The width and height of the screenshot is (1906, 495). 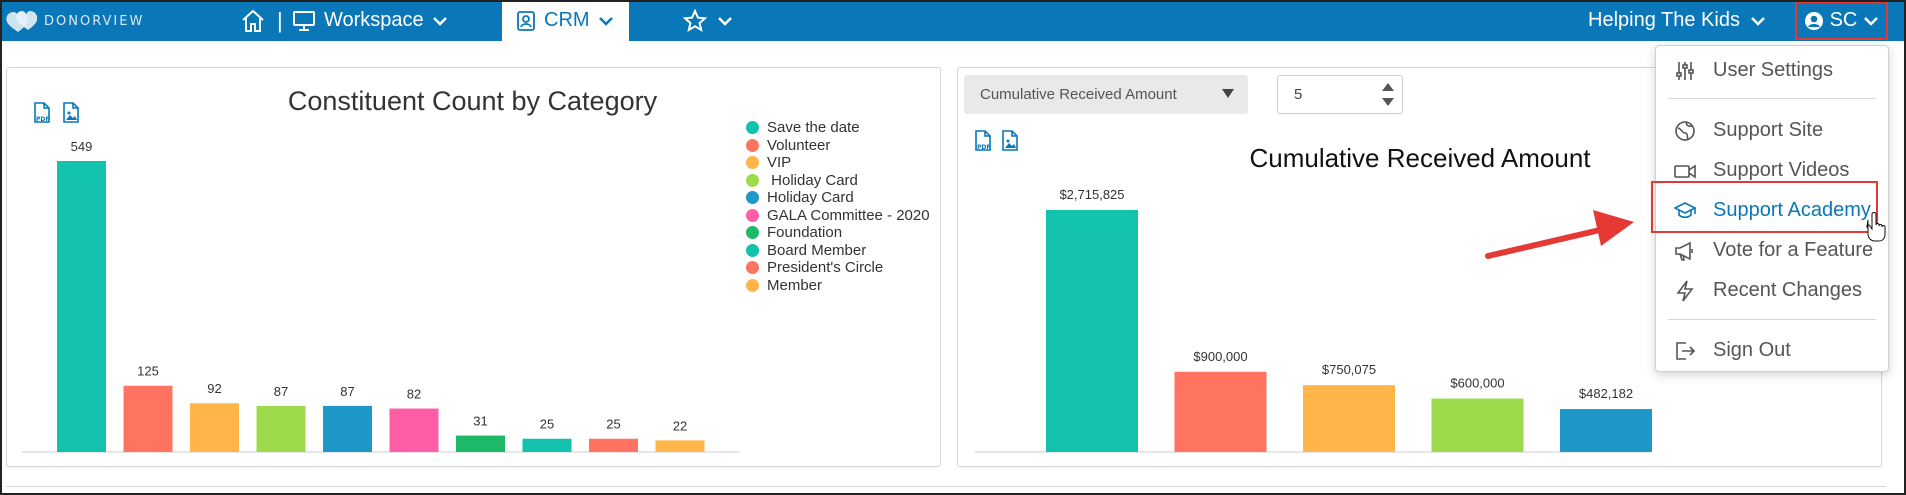 What do you see at coordinates (480, 421) in the screenshot?
I see `bar-value-label: 31` at bounding box center [480, 421].